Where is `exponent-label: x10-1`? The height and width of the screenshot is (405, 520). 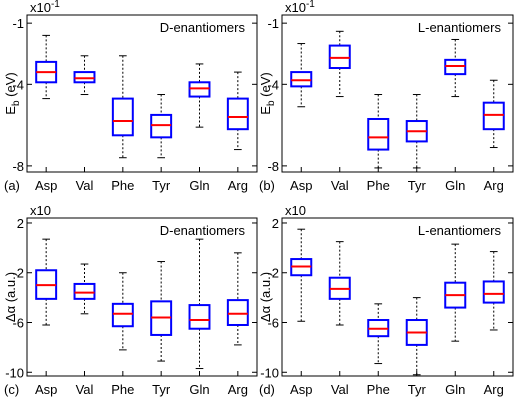 exponent-label: x10-1 is located at coordinates (45, 7).